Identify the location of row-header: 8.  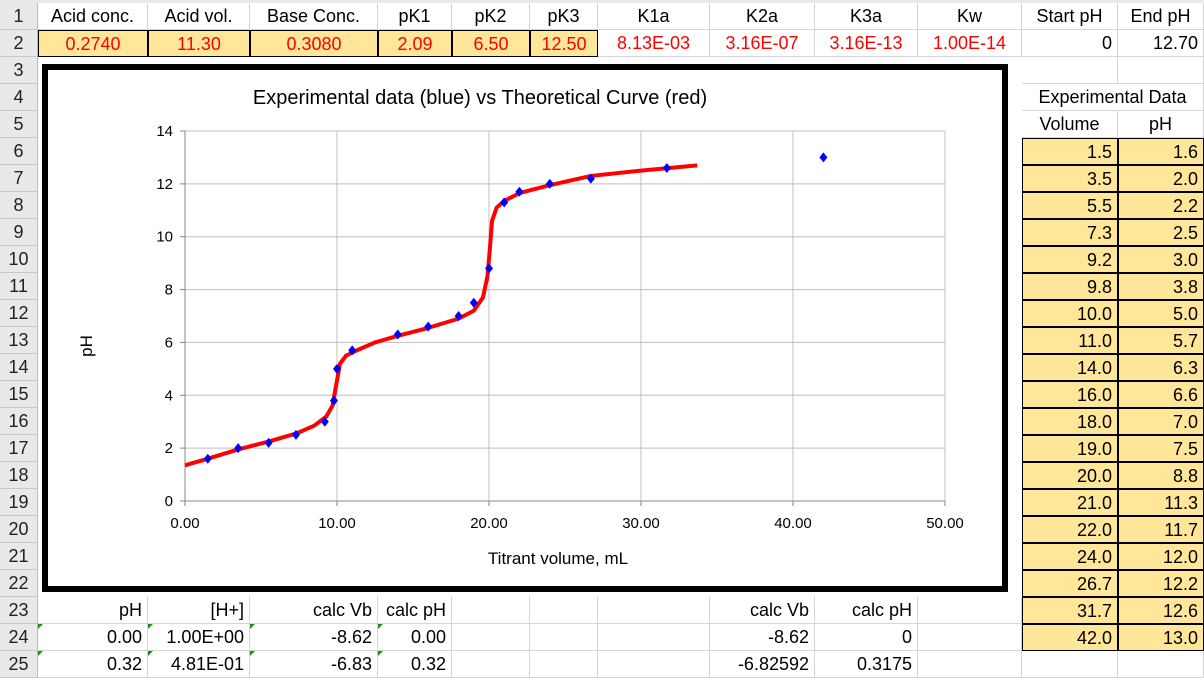
(19, 205).